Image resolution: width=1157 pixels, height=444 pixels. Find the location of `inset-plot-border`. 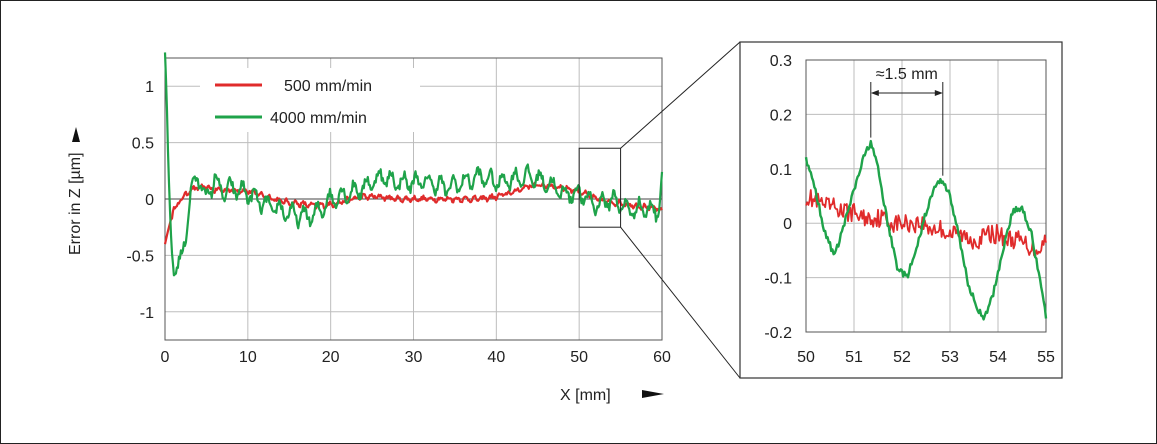

inset-plot-border is located at coordinates (926, 196).